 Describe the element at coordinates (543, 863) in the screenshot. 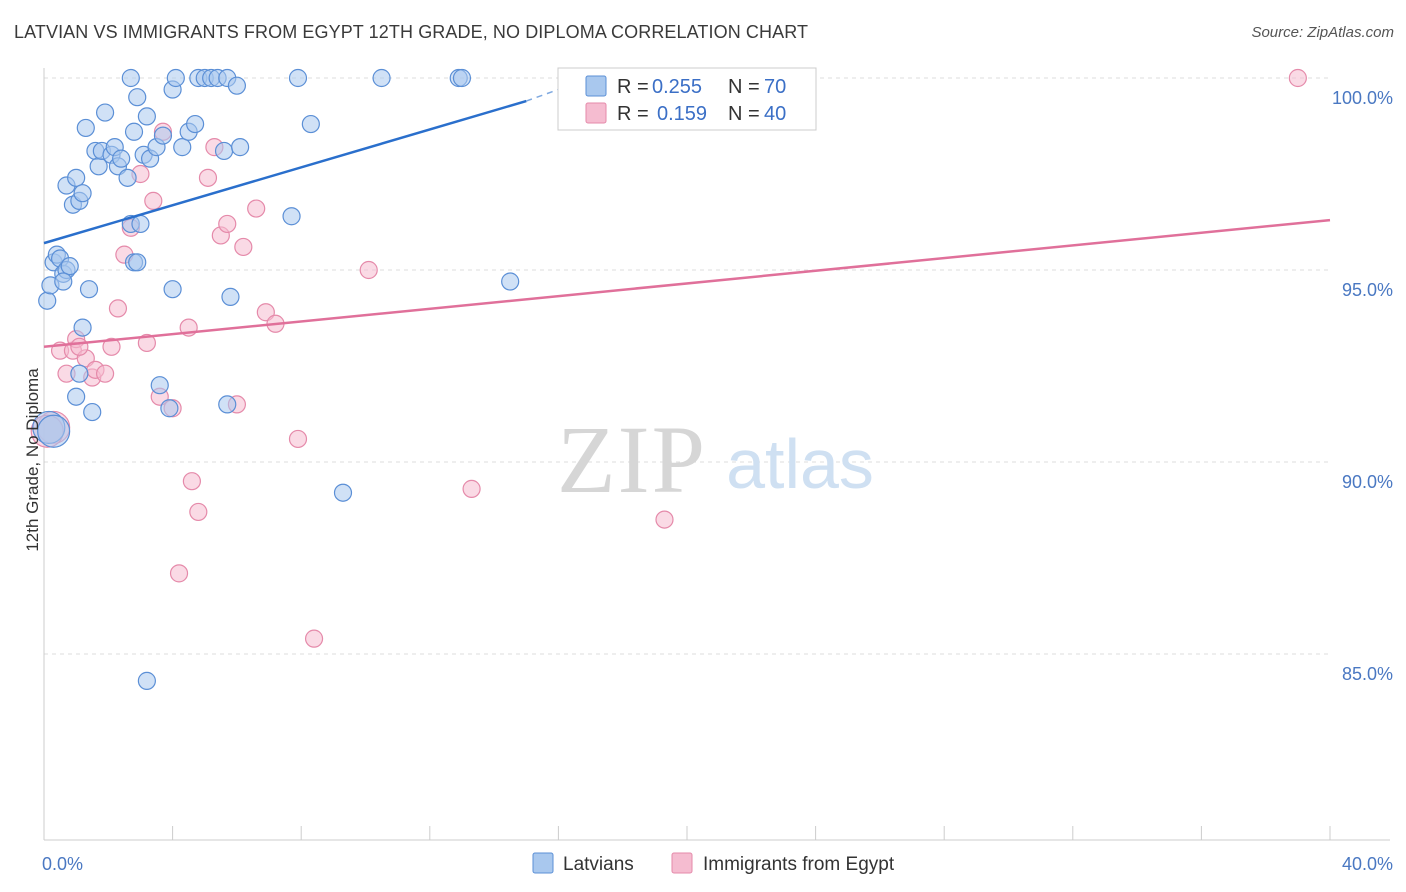

I see `bottom-legend-swatch-latvians` at that location.